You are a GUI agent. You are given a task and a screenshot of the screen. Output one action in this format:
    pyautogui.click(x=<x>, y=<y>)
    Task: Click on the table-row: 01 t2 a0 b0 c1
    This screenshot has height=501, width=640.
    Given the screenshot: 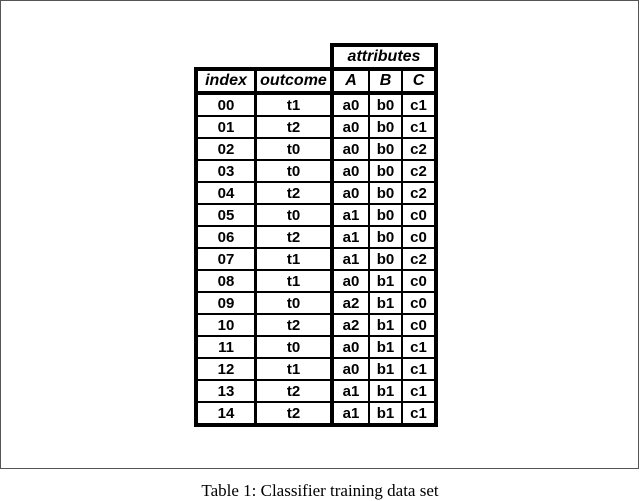 What is the action you would take?
    pyautogui.click(x=316, y=127)
    